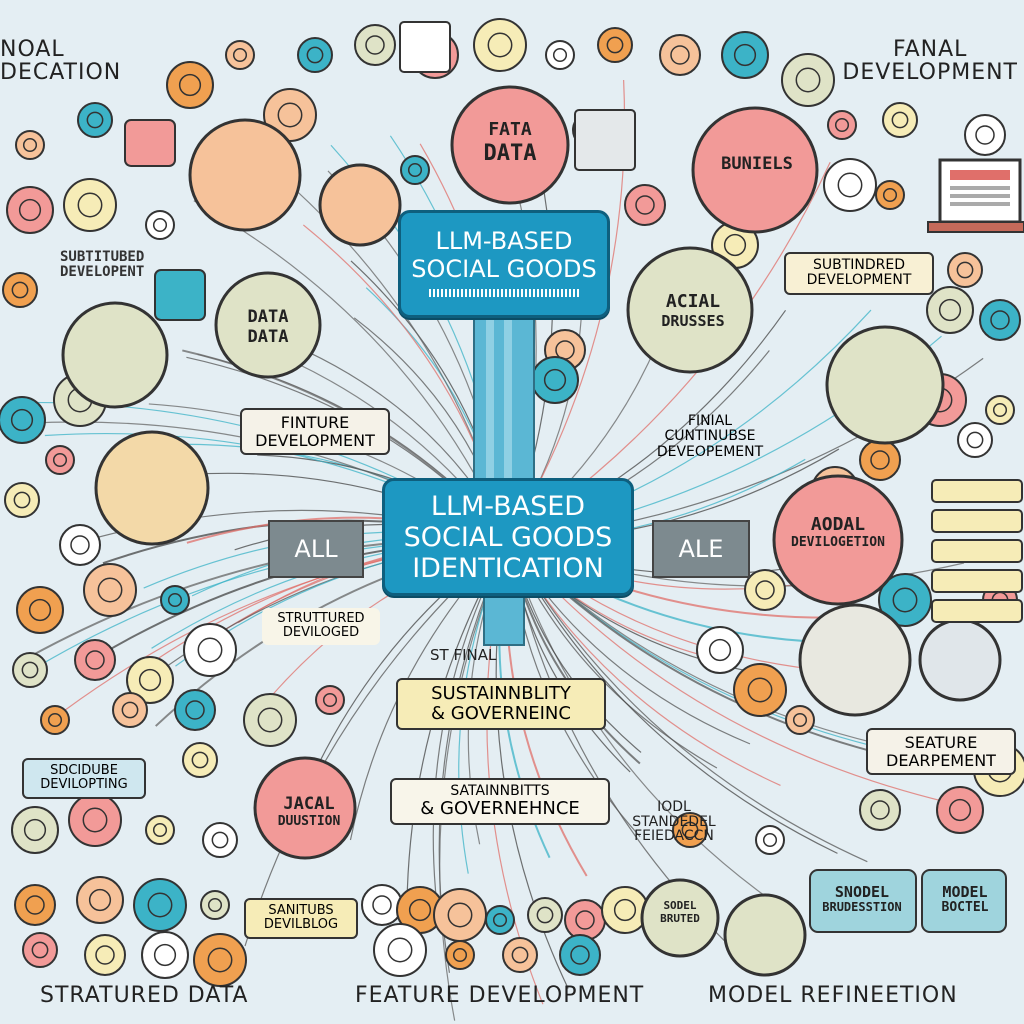 The image size is (1024, 1024). What do you see at coordinates (144, 995) in the screenshot?
I see `corner-bottom-left: STRATURED DATA` at bounding box center [144, 995].